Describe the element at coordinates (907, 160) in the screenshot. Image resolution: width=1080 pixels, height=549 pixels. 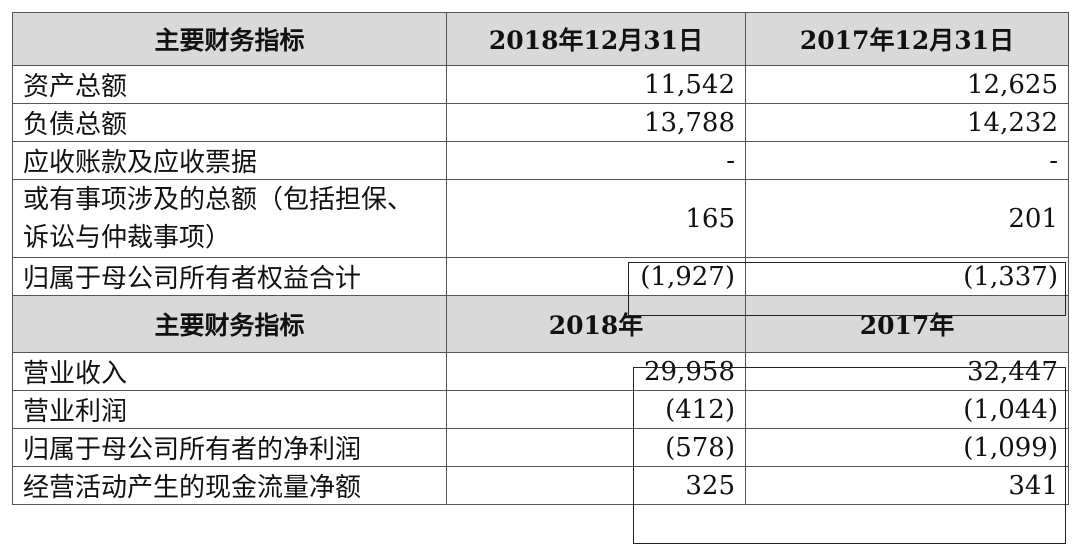
I see `value-2017: -` at that location.